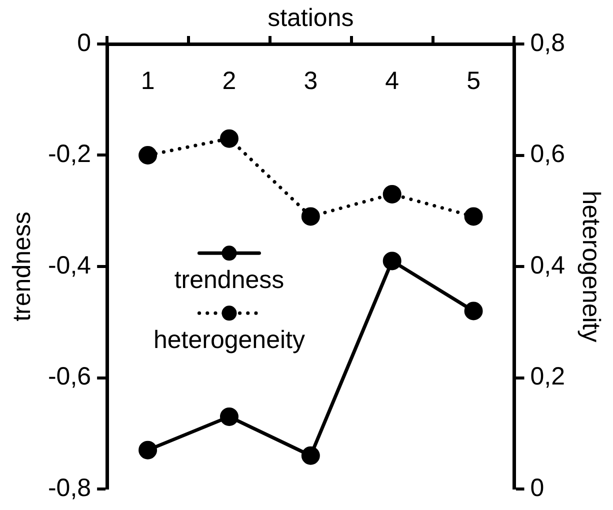  What do you see at coordinates (537, 488) in the screenshot?
I see `y2-tick-label: 0` at bounding box center [537, 488].